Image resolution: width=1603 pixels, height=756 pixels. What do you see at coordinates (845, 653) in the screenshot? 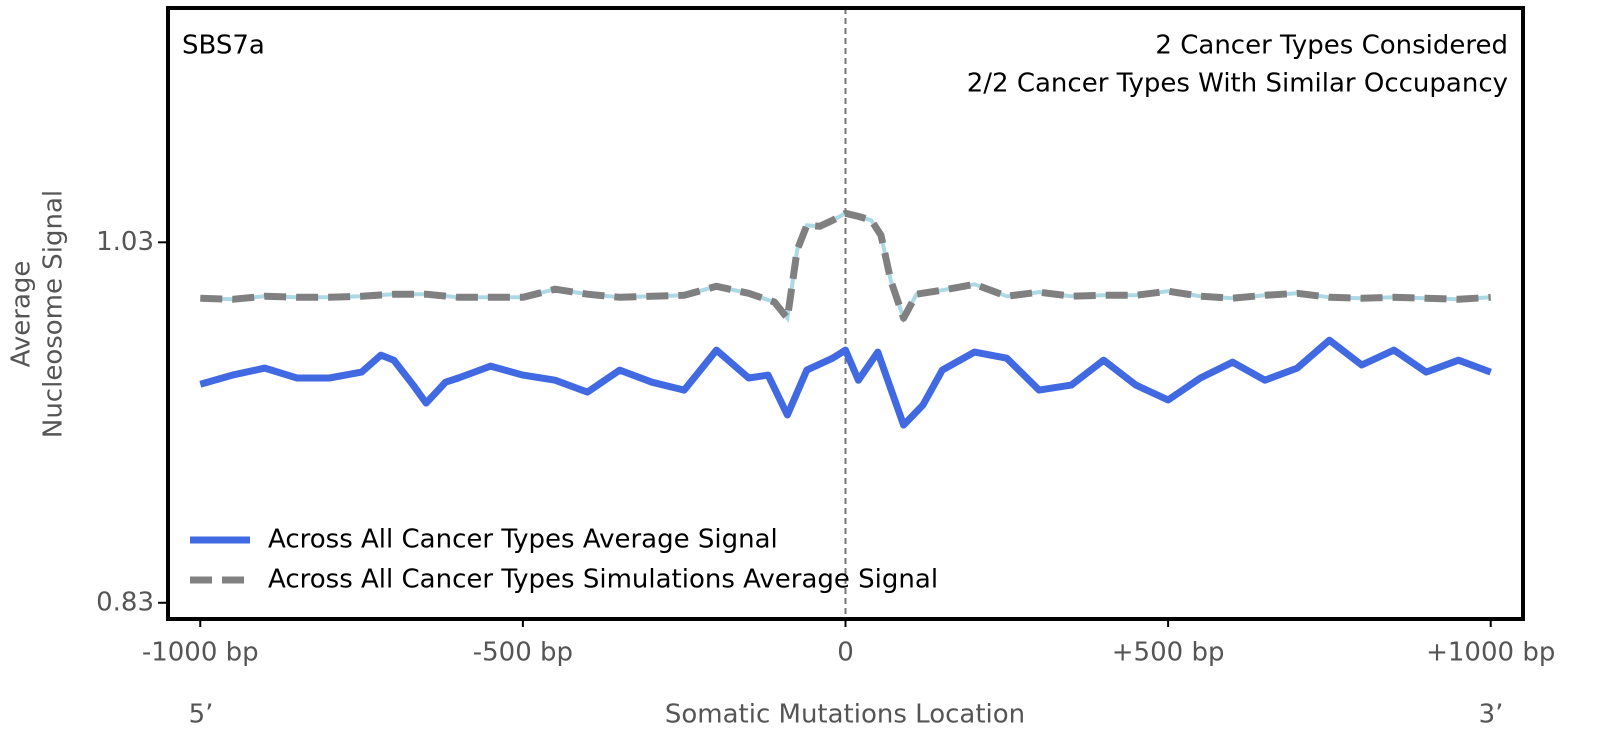
I see `x-tick-label: 0` at bounding box center [845, 653].